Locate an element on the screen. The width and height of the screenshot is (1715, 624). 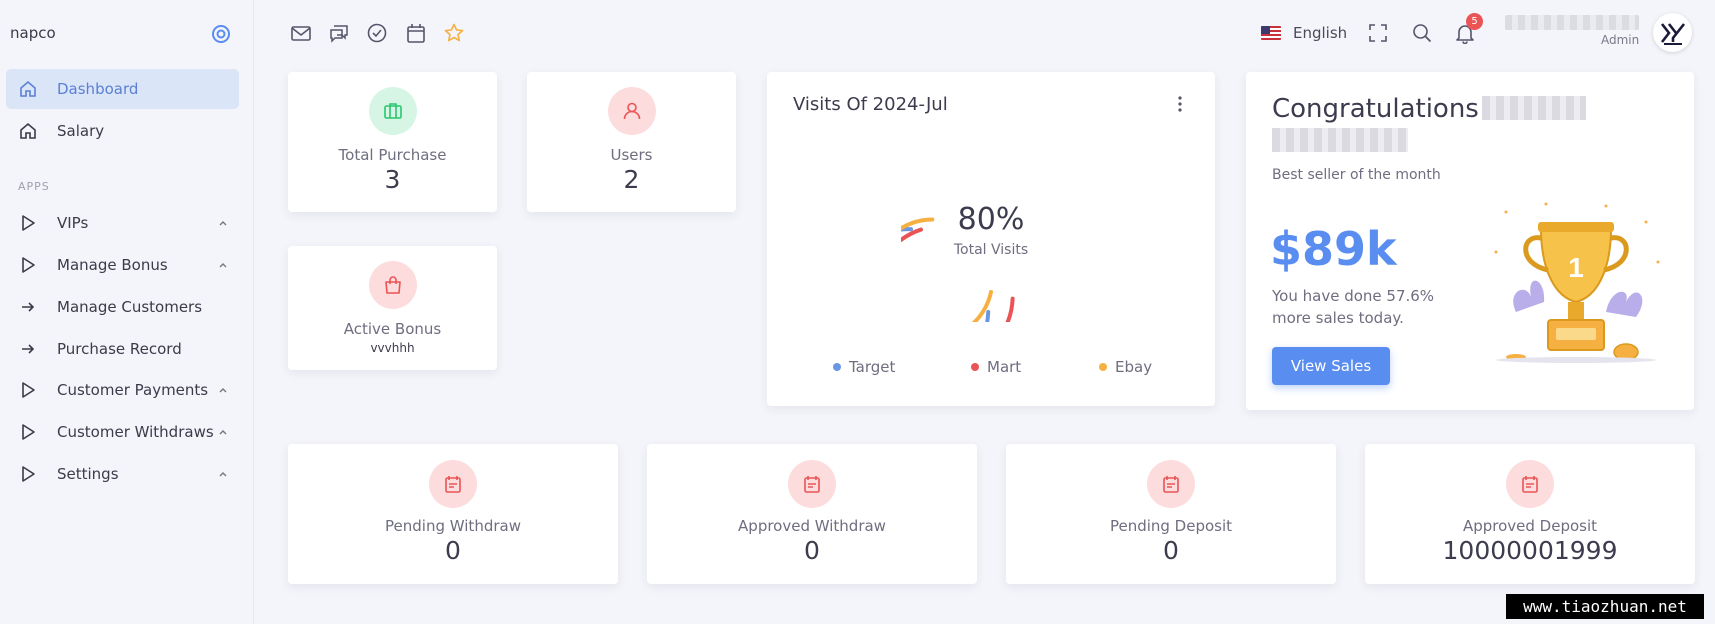
stat-label: Active Bonus is located at coordinates (392, 329).